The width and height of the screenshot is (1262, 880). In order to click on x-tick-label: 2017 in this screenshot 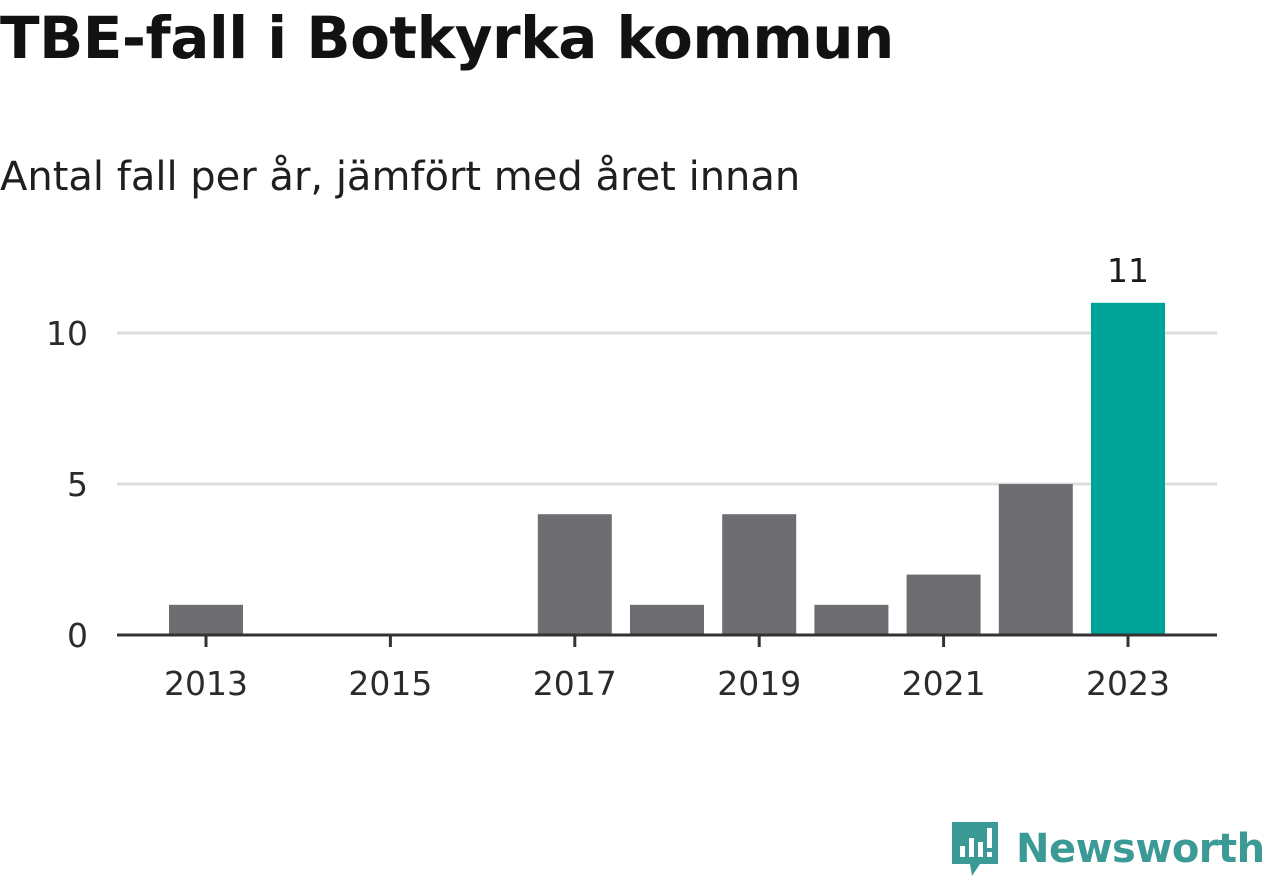, I will do `click(575, 683)`.